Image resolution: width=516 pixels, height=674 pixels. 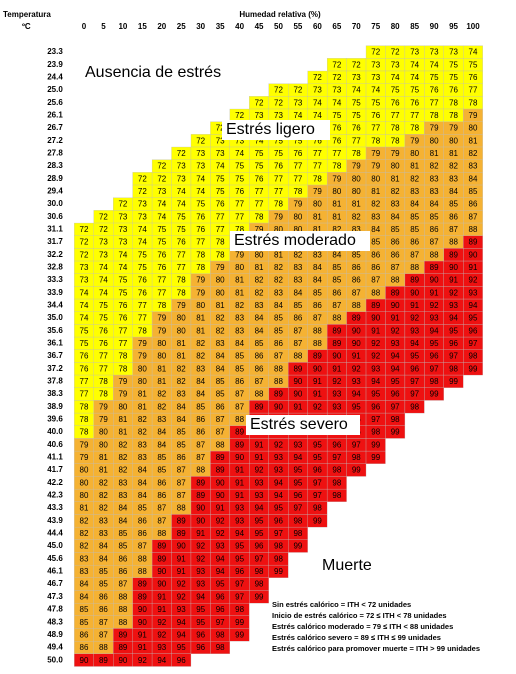 I want to click on row-label: 25.0, so click(x=55, y=89).